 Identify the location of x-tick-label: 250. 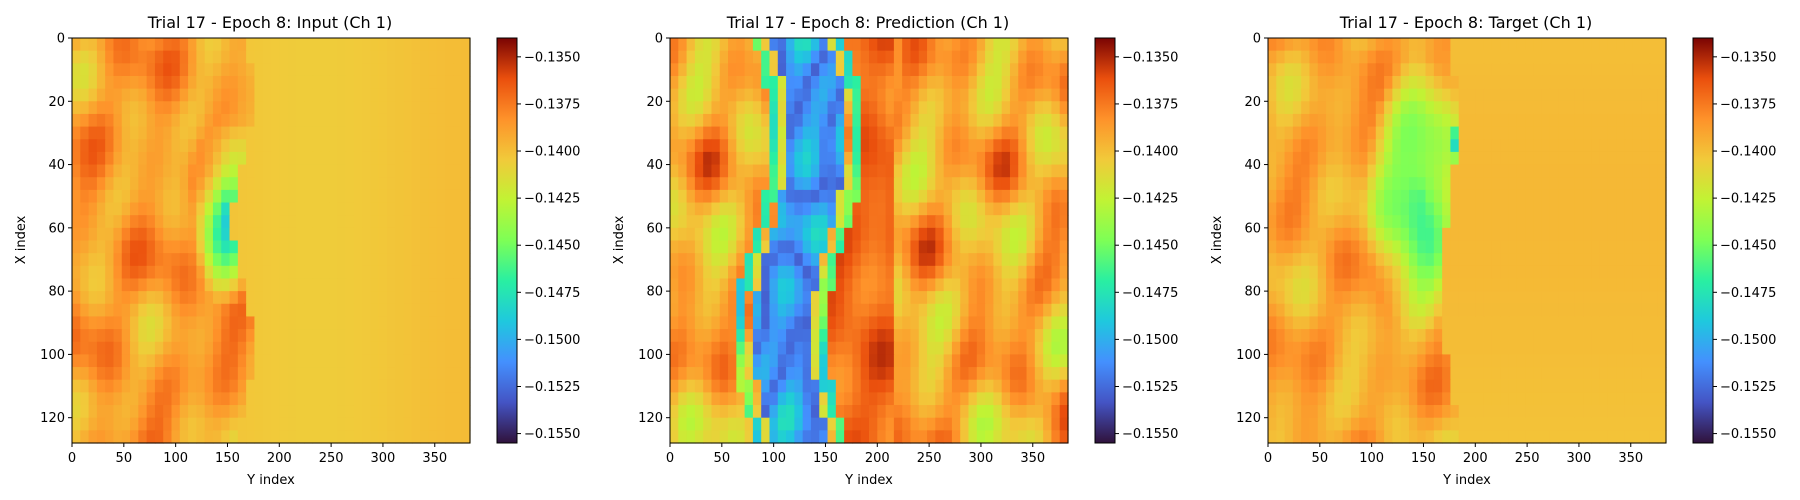
(929, 458).